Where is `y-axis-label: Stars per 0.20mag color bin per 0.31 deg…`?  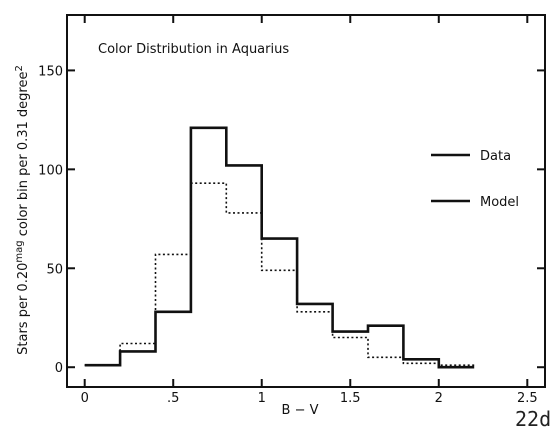 y-axis-label: Stars per 0.20mag color bin per 0.31 deg… is located at coordinates (22, 210).